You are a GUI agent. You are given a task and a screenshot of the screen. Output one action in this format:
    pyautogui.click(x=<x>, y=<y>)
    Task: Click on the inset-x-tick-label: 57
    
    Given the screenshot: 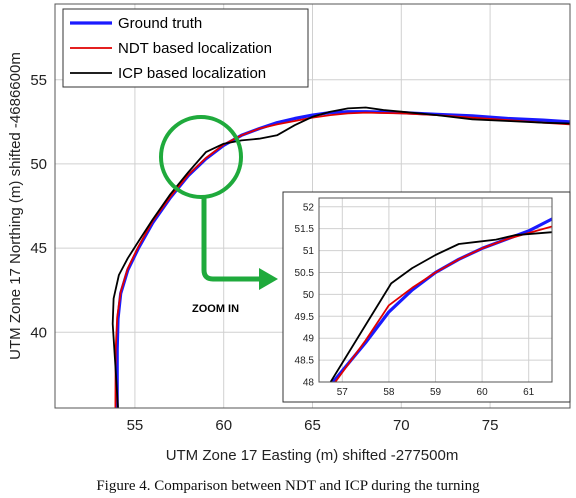 What is the action you would take?
    pyautogui.click(x=343, y=392)
    